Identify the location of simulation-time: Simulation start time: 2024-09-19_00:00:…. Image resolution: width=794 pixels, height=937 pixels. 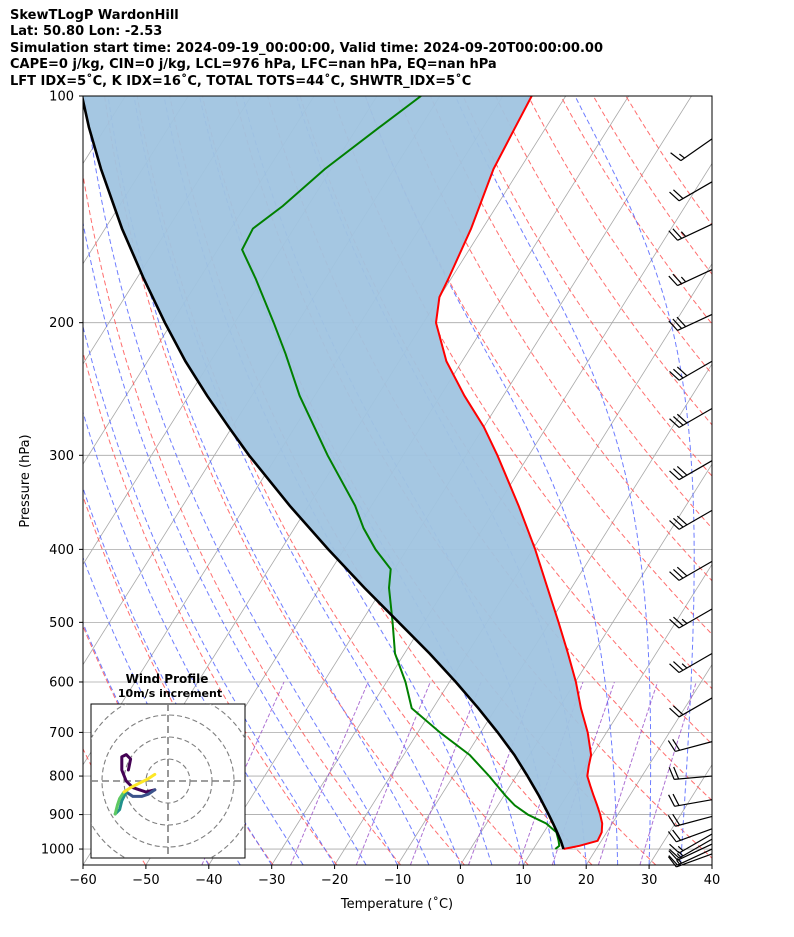
(306, 48).